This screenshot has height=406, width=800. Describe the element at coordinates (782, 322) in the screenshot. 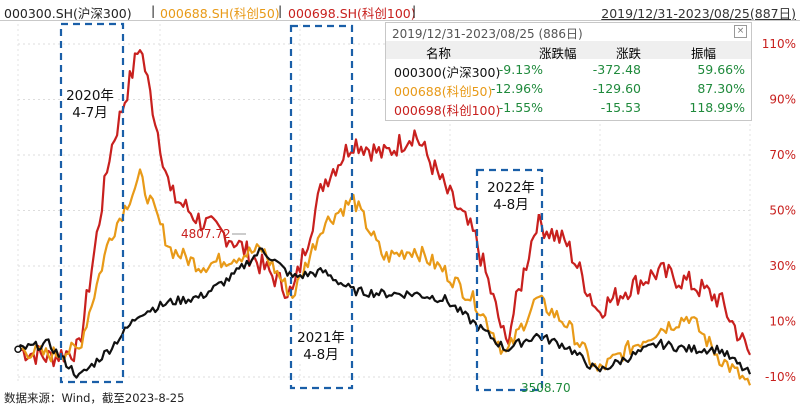

I see `y-tick-label: 10%` at that location.